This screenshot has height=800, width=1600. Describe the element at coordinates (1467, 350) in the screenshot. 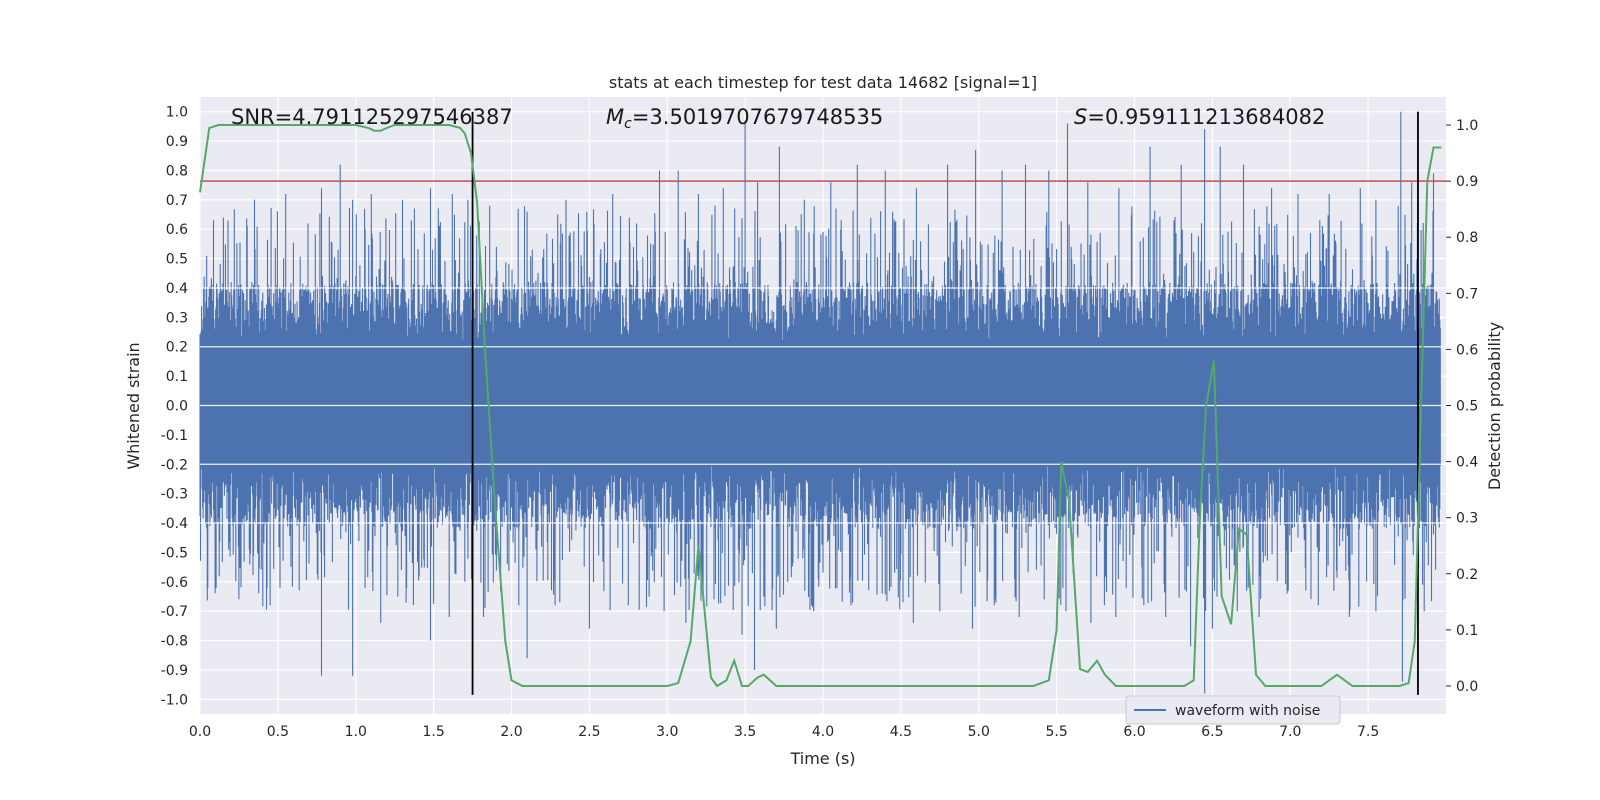

I see `y-tick-label-right: 0.6` at that location.